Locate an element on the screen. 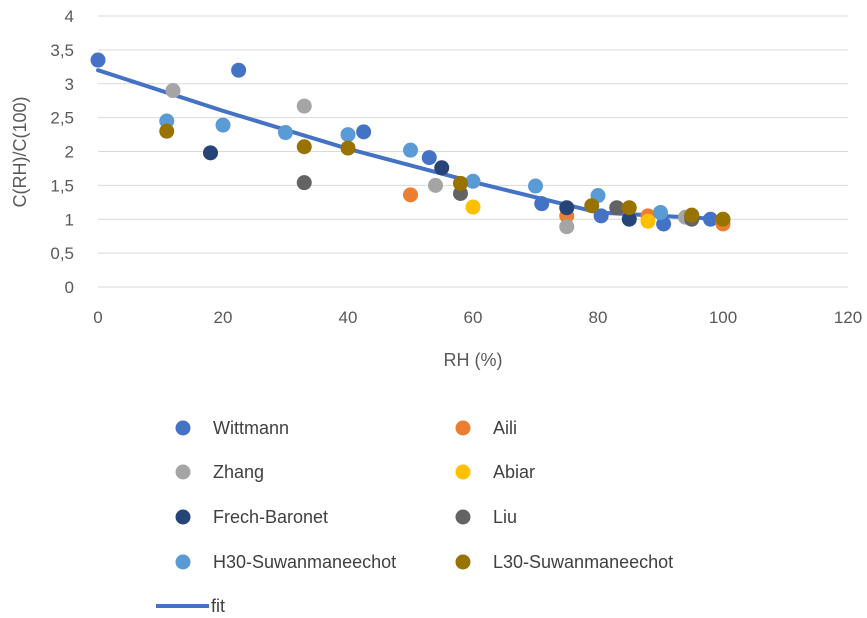  y-tick-label: 0,5 is located at coordinates (62, 253).